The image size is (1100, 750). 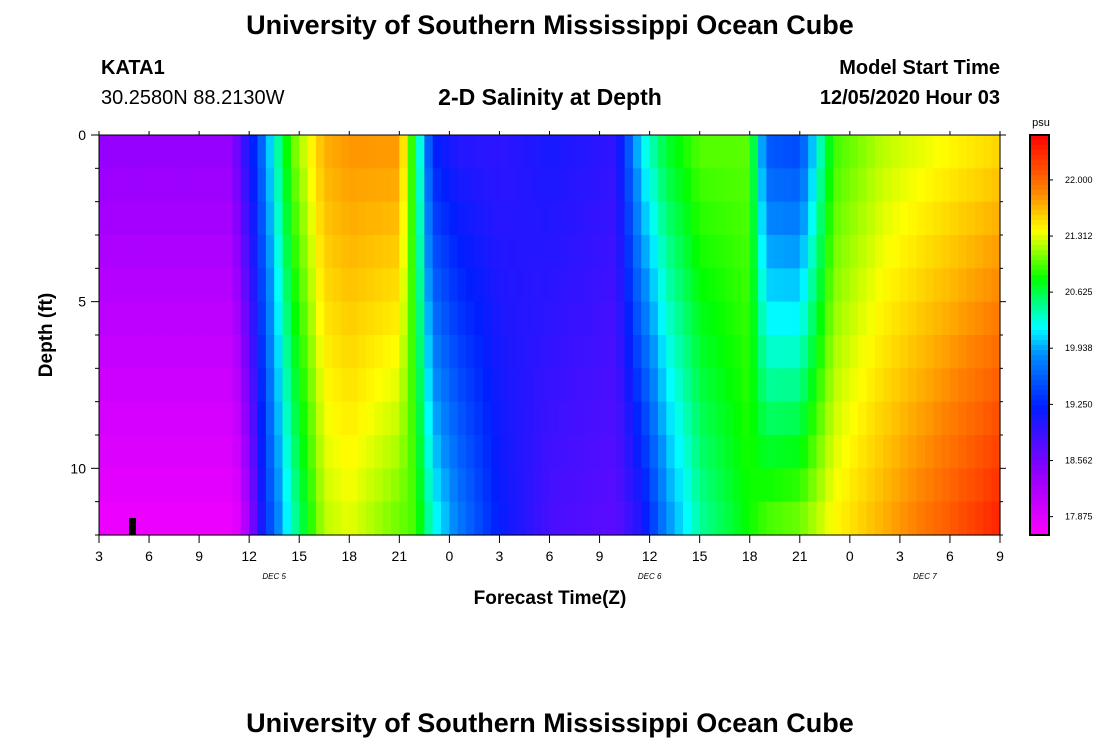 What do you see at coordinates (349, 556) in the screenshot?
I see `x-tick-label: 18` at bounding box center [349, 556].